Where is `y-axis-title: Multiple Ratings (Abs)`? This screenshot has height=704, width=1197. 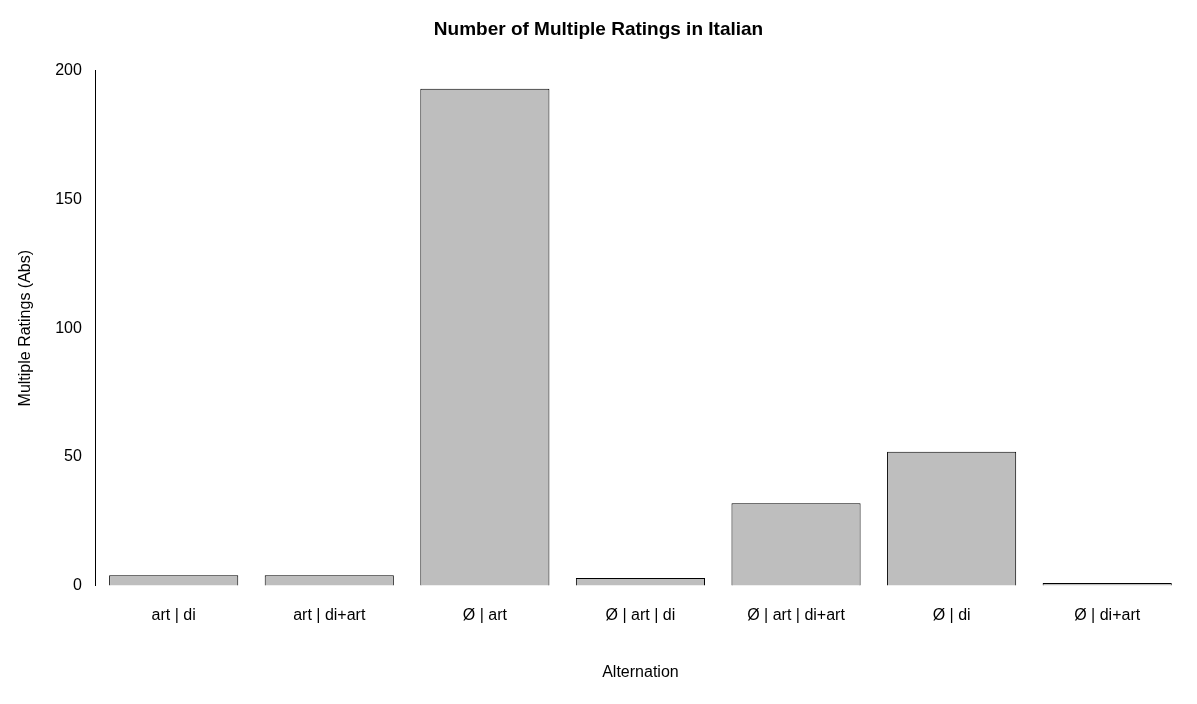
y-axis-title: Multiple Ratings (Abs) is located at coordinates (25, 328).